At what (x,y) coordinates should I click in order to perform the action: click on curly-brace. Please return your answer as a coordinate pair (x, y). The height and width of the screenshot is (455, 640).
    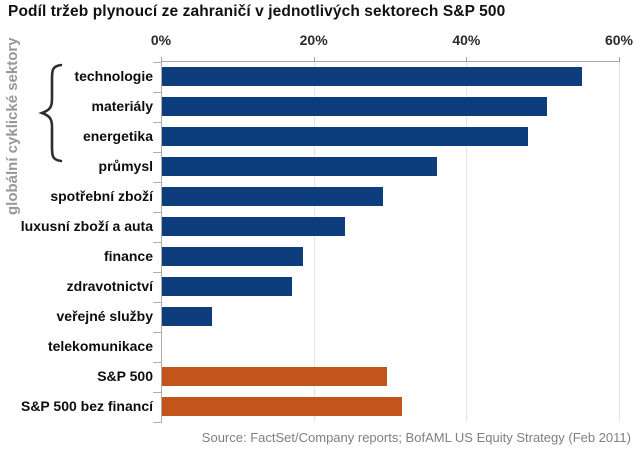
    Looking at the image, I should click on (50, 113).